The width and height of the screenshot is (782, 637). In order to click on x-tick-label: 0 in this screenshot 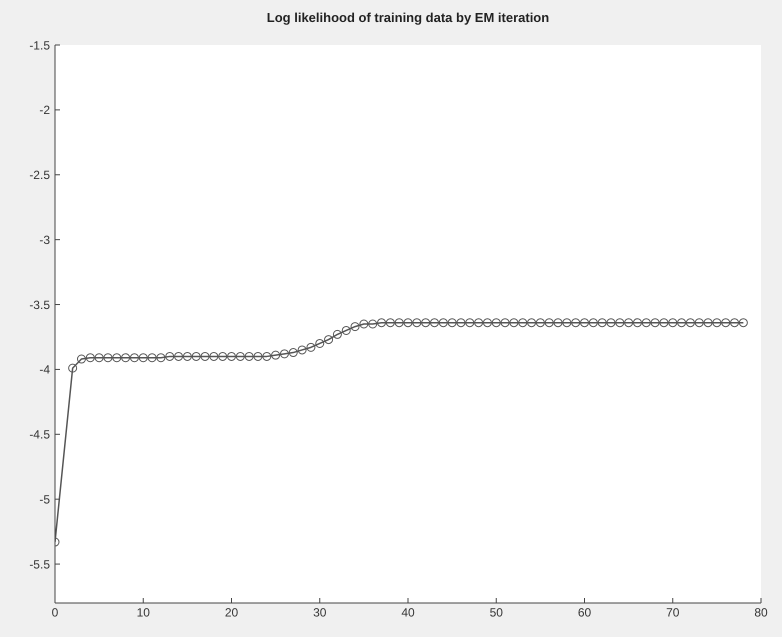, I will do `click(55, 613)`.